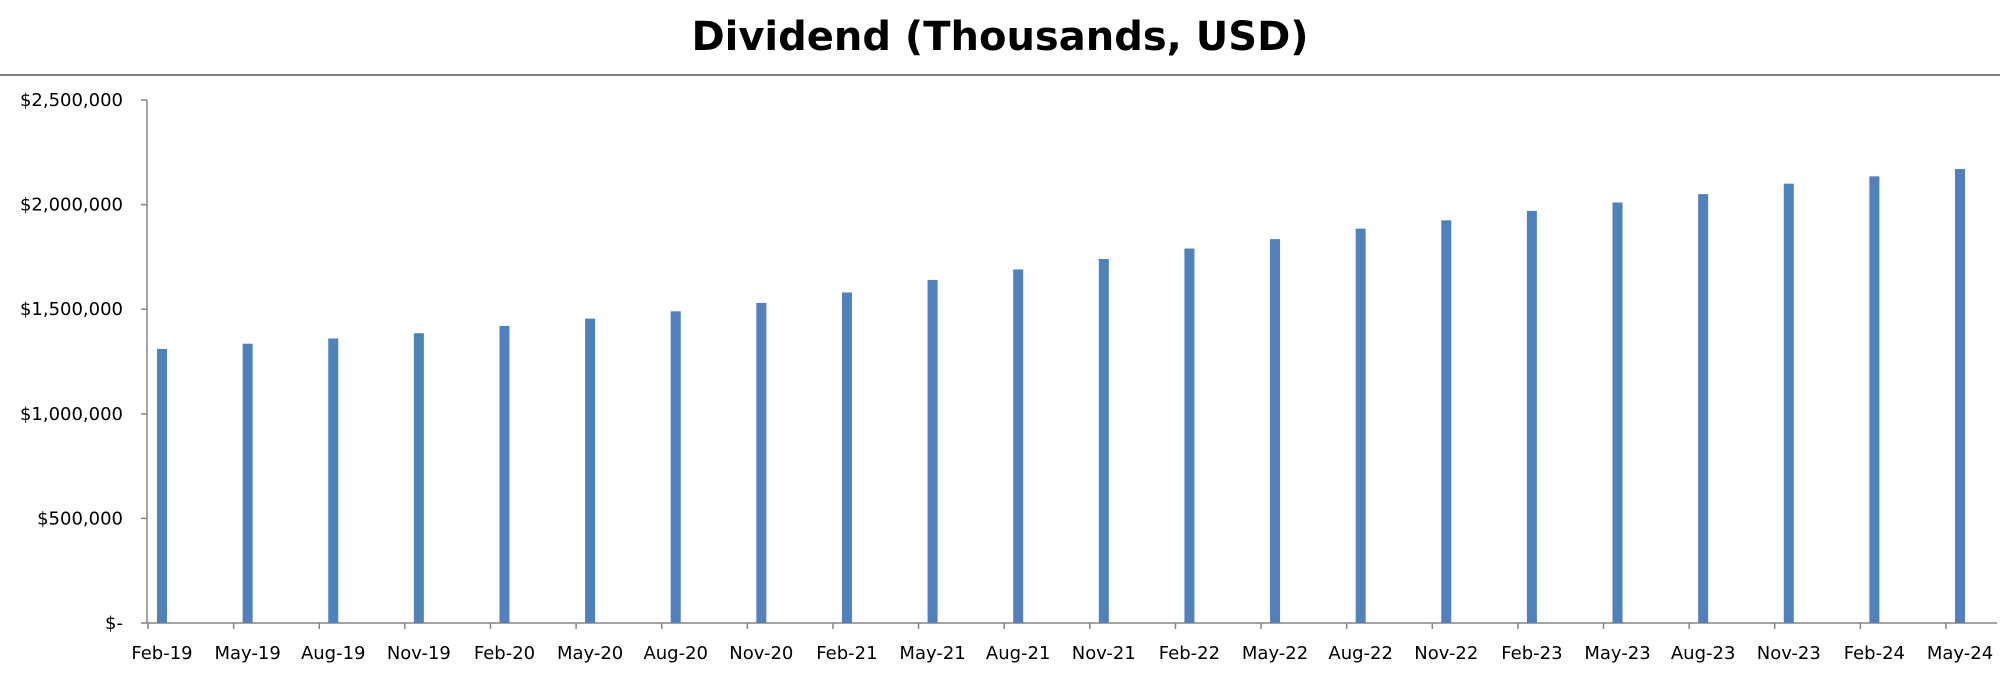  What do you see at coordinates (1104, 653) in the screenshot?
I see `x-tick-label: Nov-21` at bounding box center [1104, 653].